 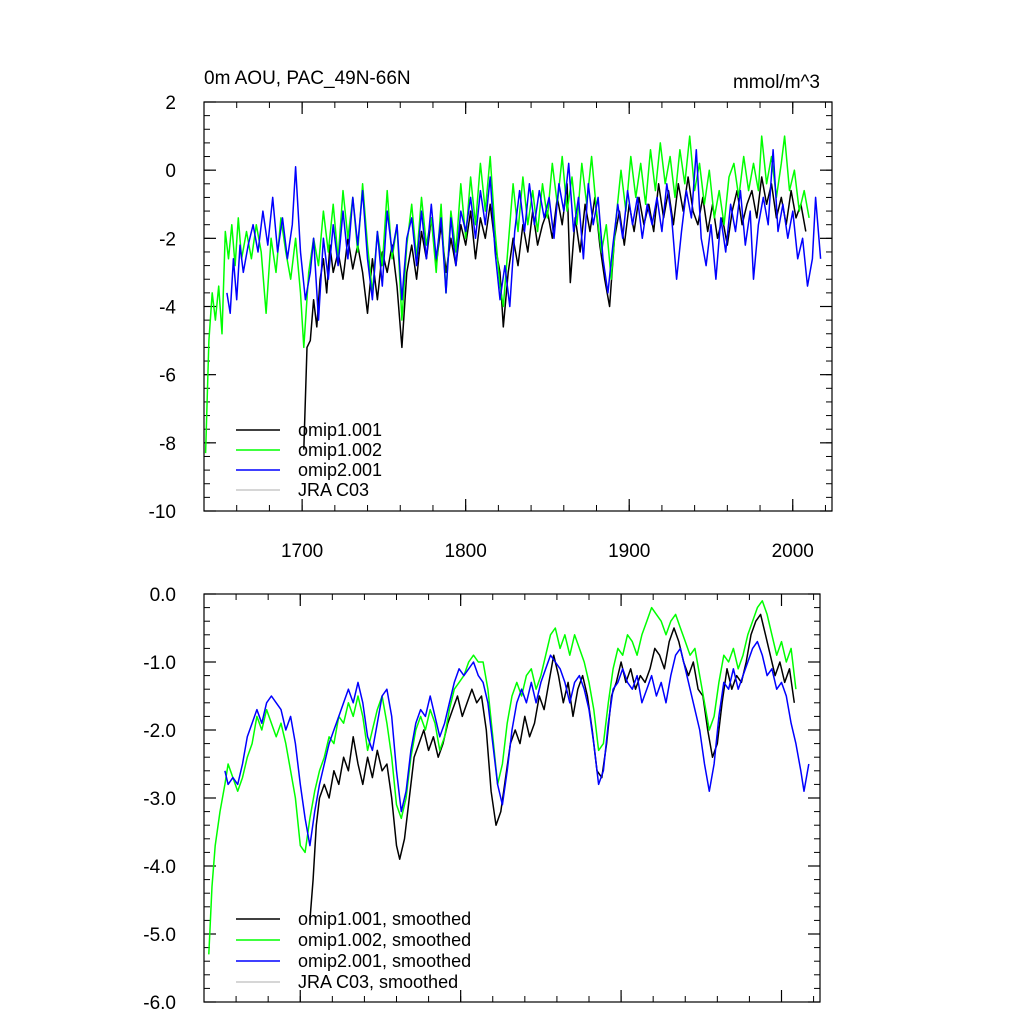 What do you see at coordinates (159, 663) in the screenshot?
I see `y-tick-label: -1.0` at bounding box center [159, 663].